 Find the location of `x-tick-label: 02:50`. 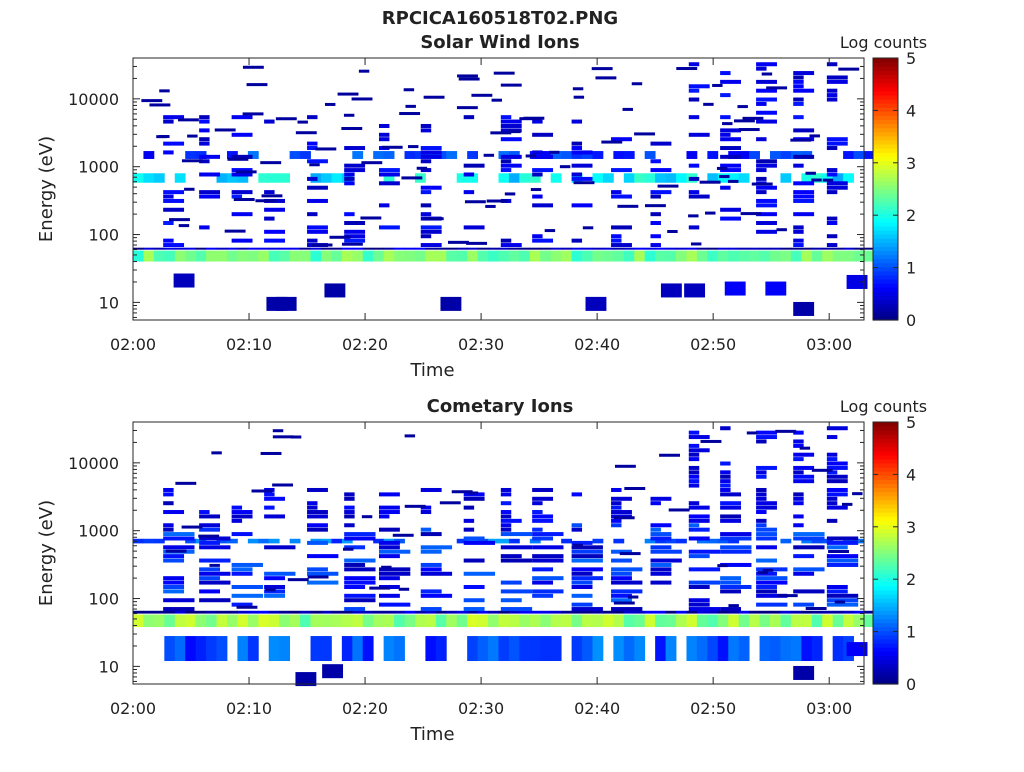

x-tick-label: 02:50 is located at coordinates (713, 708).